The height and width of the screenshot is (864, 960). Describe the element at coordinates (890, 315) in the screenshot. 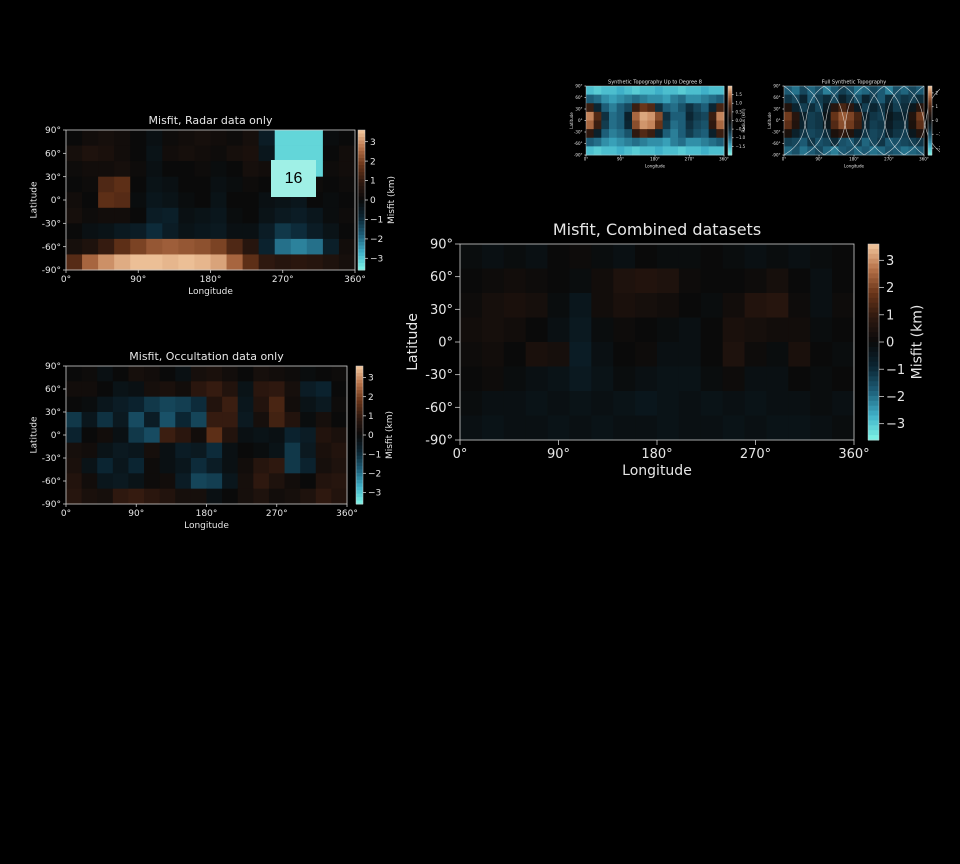

I see `combined-cbar-tick-label: 1` at that location.